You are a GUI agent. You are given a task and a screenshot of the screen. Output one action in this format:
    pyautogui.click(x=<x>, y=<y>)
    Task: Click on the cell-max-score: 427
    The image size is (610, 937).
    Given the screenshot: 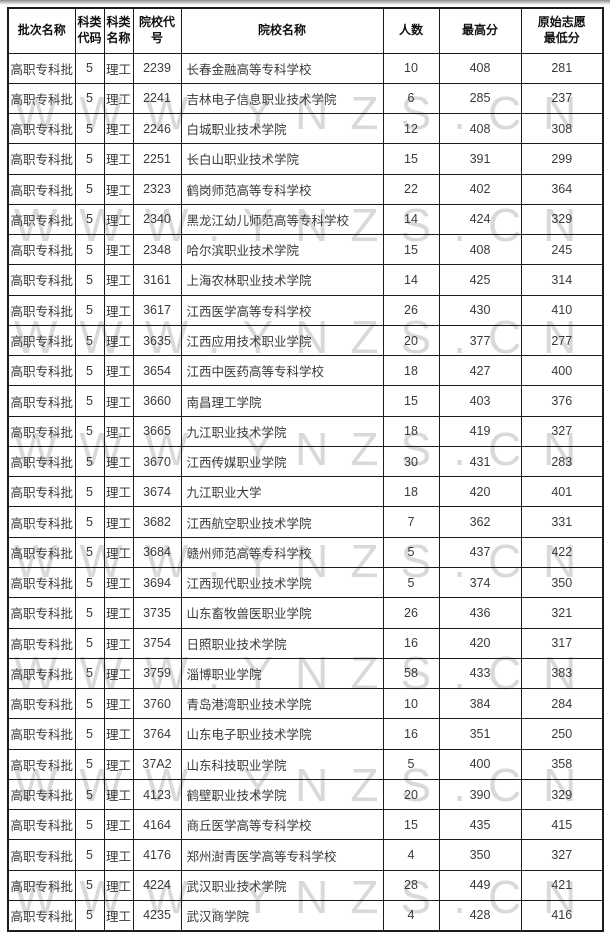 What is the action you would take?
    pyautogui.click(x=480, y=371)
    